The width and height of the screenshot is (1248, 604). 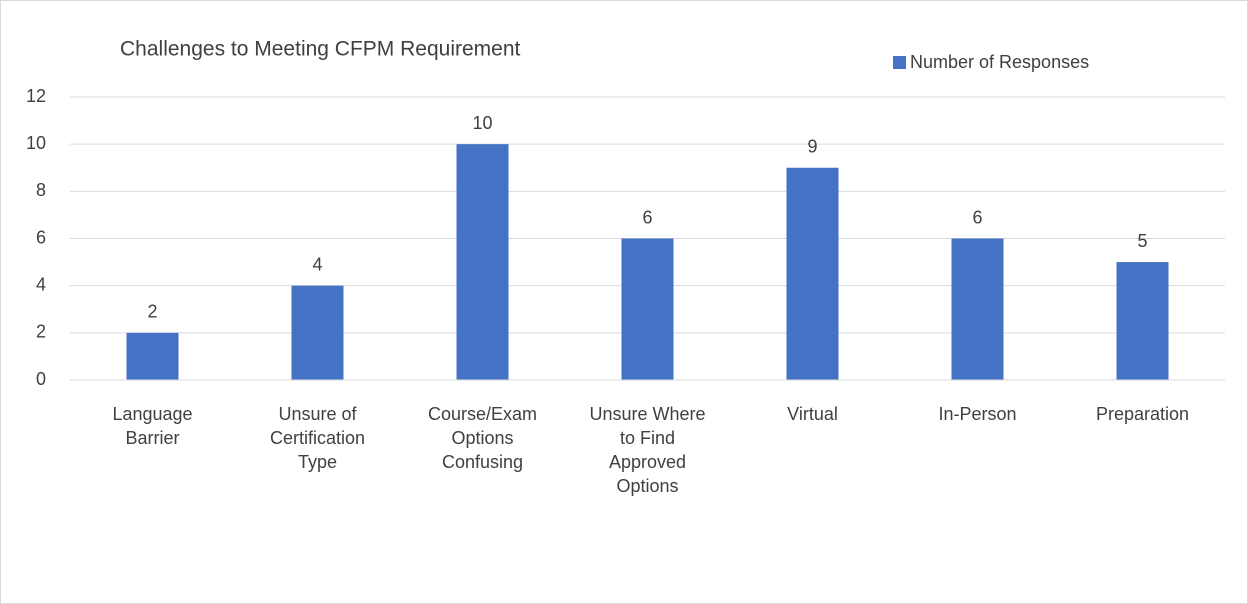 I want to click on x-tick-label: Preparation, so click(x=1142, y=414).